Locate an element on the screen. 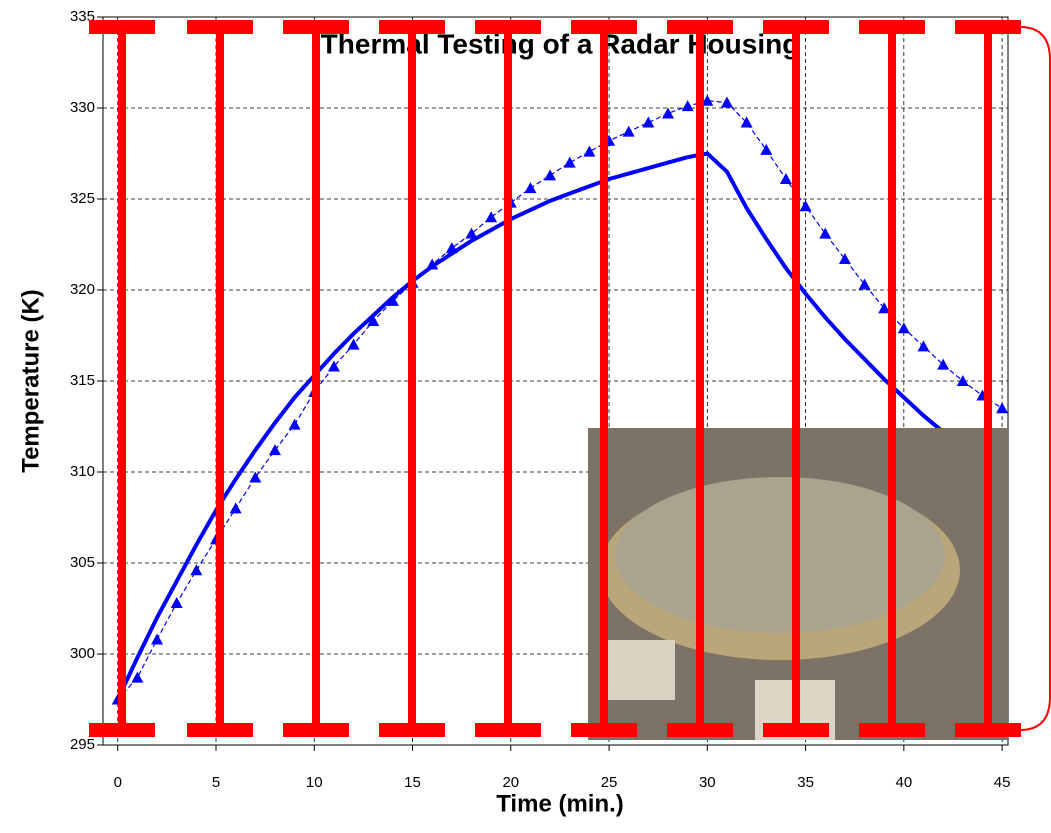 This screenshot has height=833, width=1051. y-tick-label: 315 is located at coordinates (82, 380).